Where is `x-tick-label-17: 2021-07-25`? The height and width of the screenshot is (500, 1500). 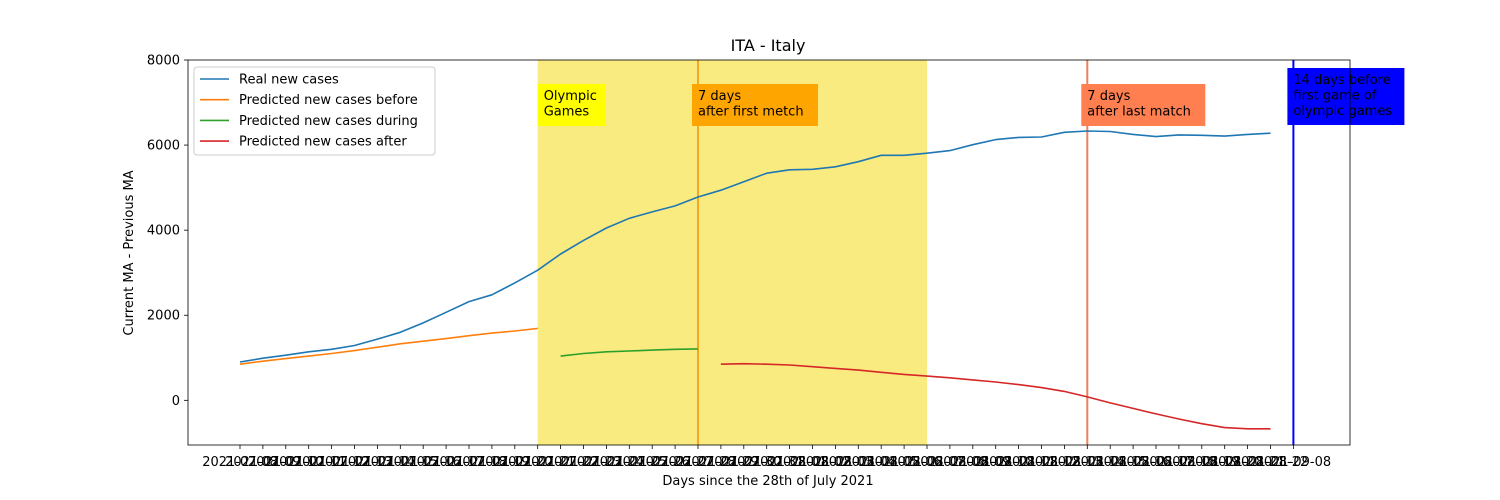 x-tick-label-17: 2021-07-25 is located at coordinates (630, 462).